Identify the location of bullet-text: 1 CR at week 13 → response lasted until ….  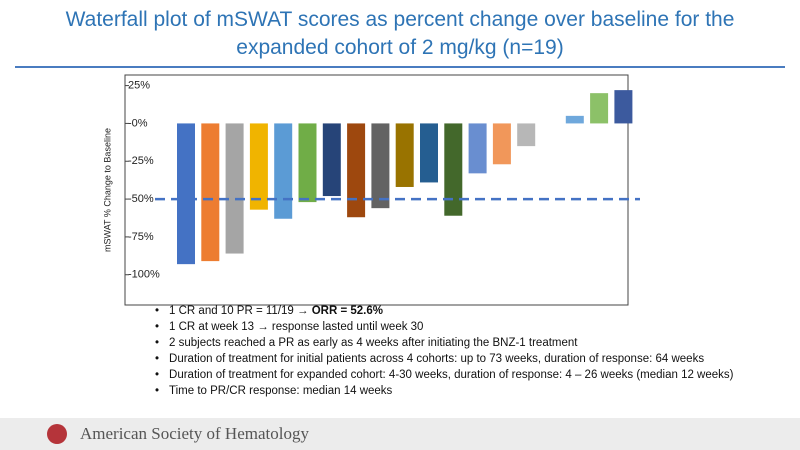
(296, 327).